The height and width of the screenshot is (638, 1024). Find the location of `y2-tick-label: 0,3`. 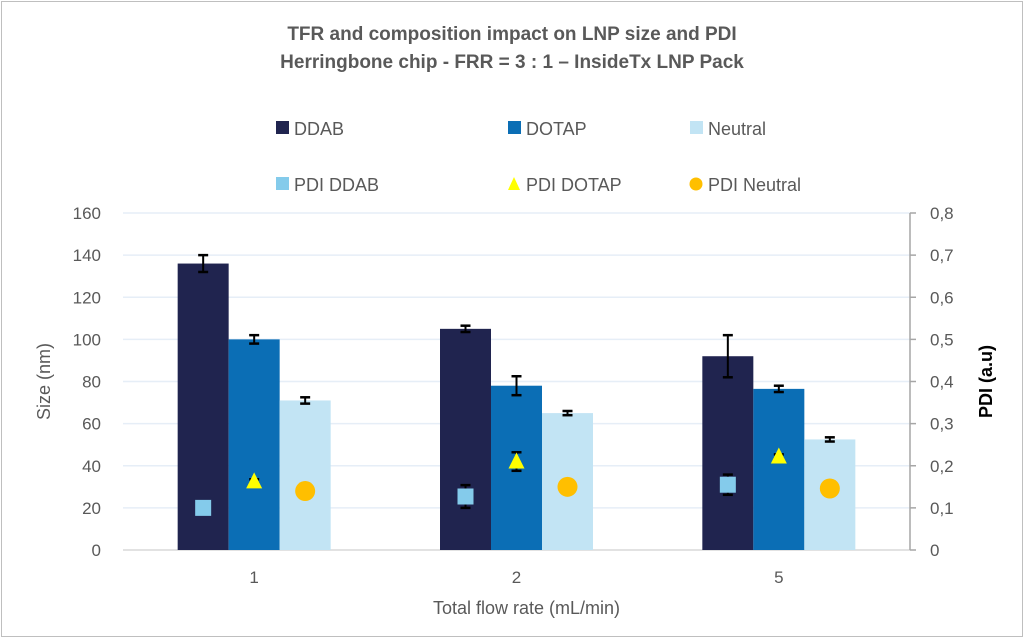

y2-tick-label: 0,3 is located at coordinates (942, 424).